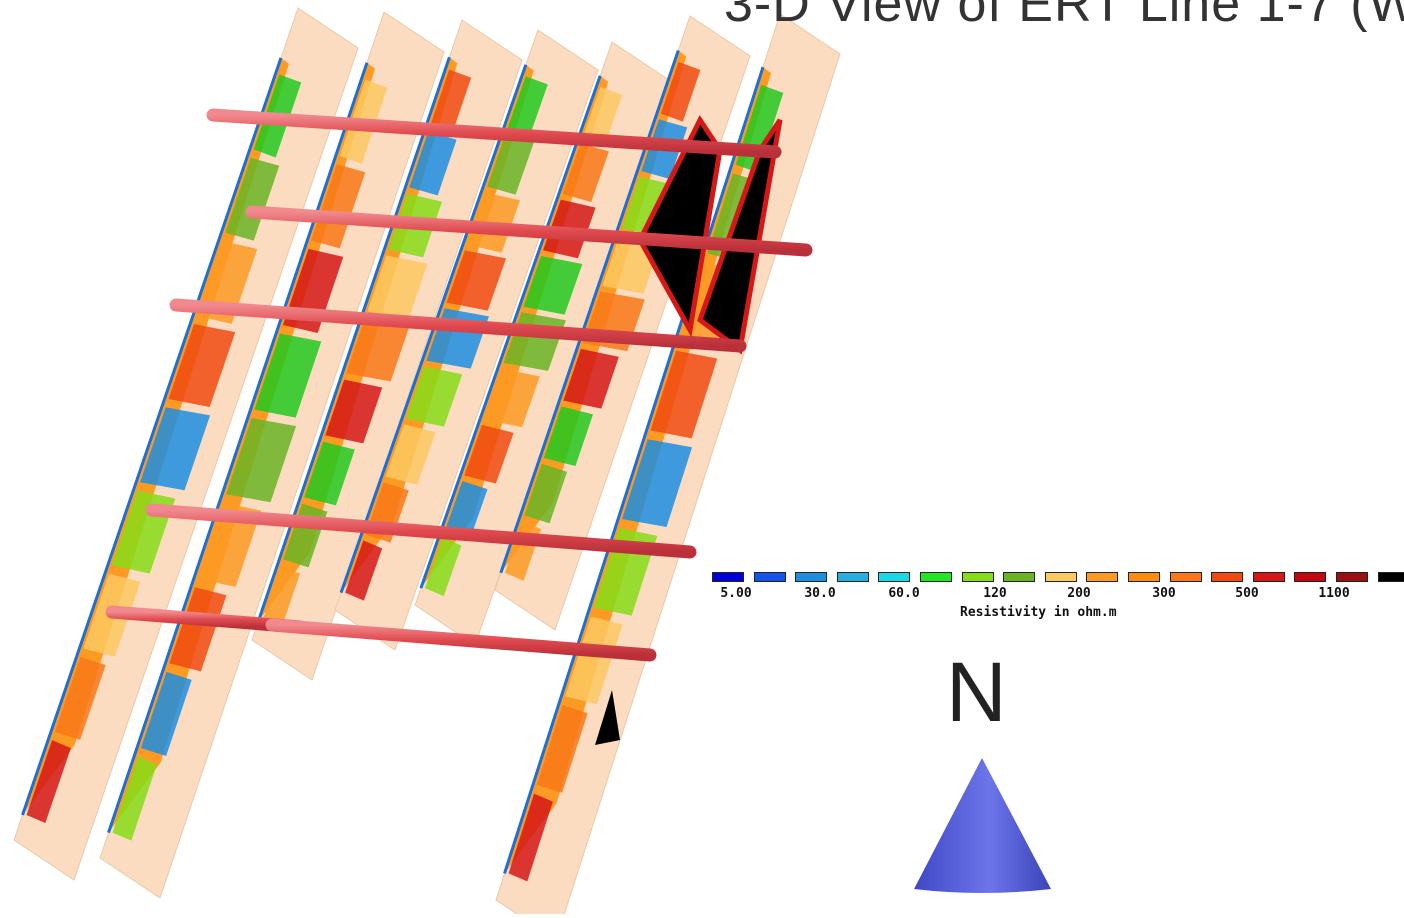 This screenshot has width=1404, height=918. What do you see at coordinates (735, 593) in the screenshot?
I see `legend-tick: 5.00` at bounding box center [735, 593].